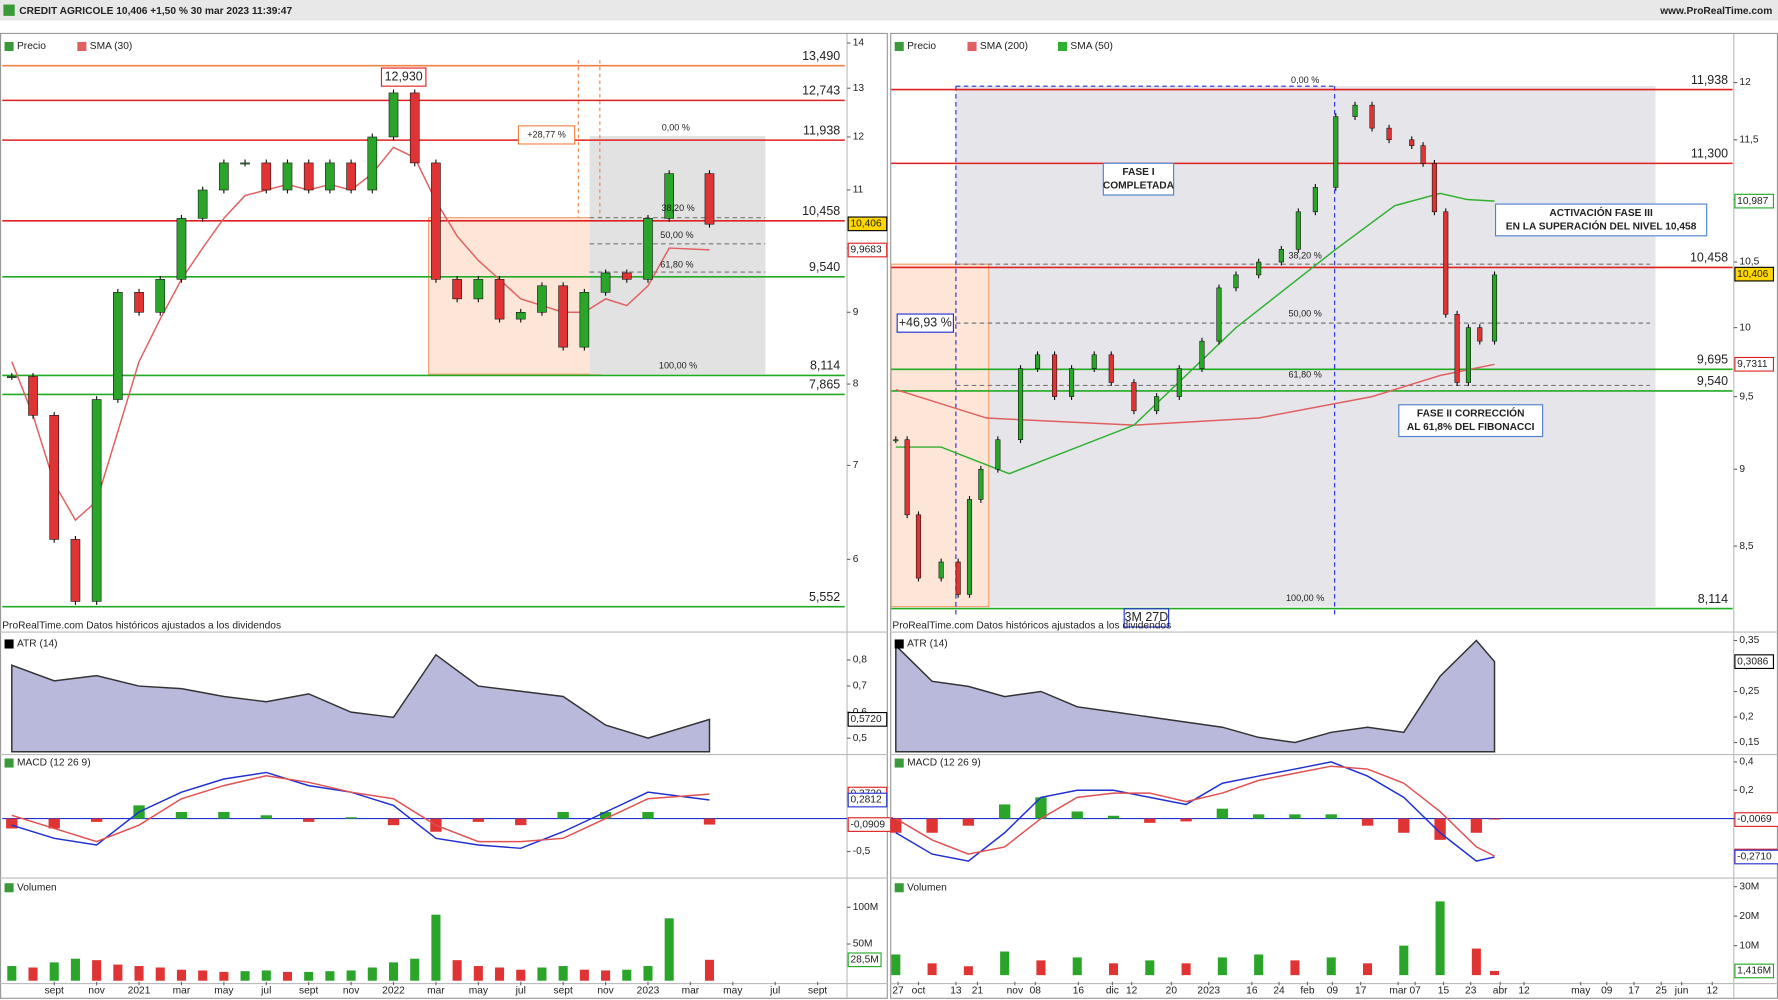 Image resolution: width=1778 pixels, height=1000 pixels. What do you see at coordinates (978, 991) in the screenshot?
I see `x-tick-label: 21` at bounding box center [978, 991].